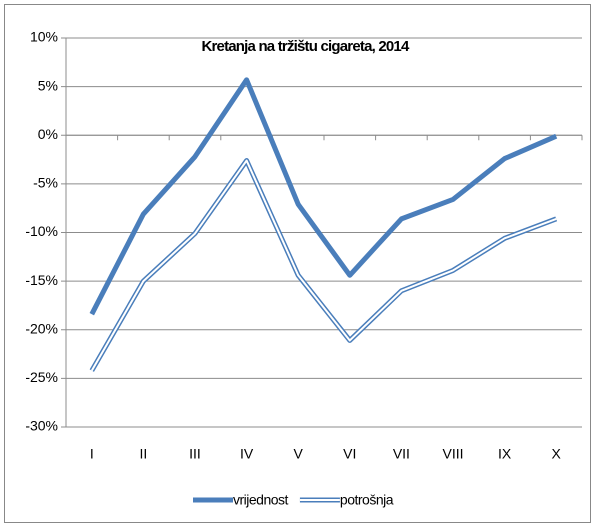  Describe the element at coordinates (41, 231) in the screenshot. I see `y-tick-label: -10%` at that location.